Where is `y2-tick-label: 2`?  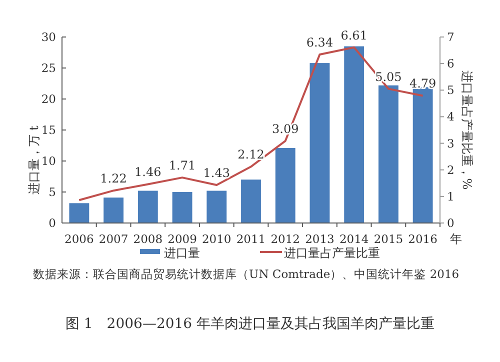
y2-tick-label: 2 is located at coordinates (450, 169).